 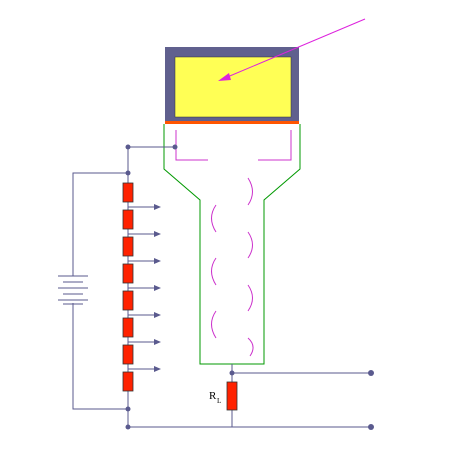 I want to click on load-resistor, so click(x=232, y=396).